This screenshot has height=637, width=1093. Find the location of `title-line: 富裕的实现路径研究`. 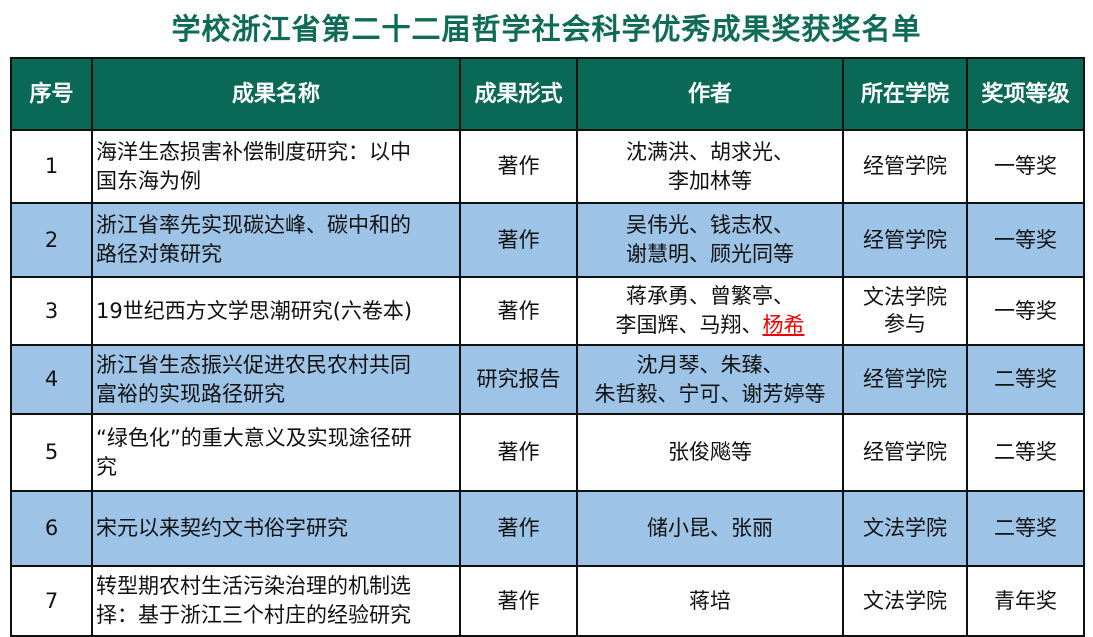

title-line: 富裕的实现路径研究 is located at coordinates (190, 393).